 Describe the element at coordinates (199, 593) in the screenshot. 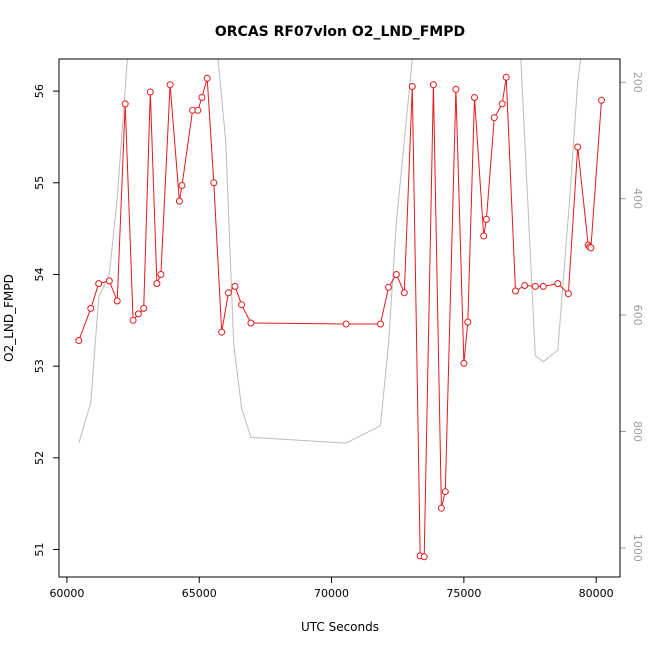

I see `x-tick-label: 65000` at that location.